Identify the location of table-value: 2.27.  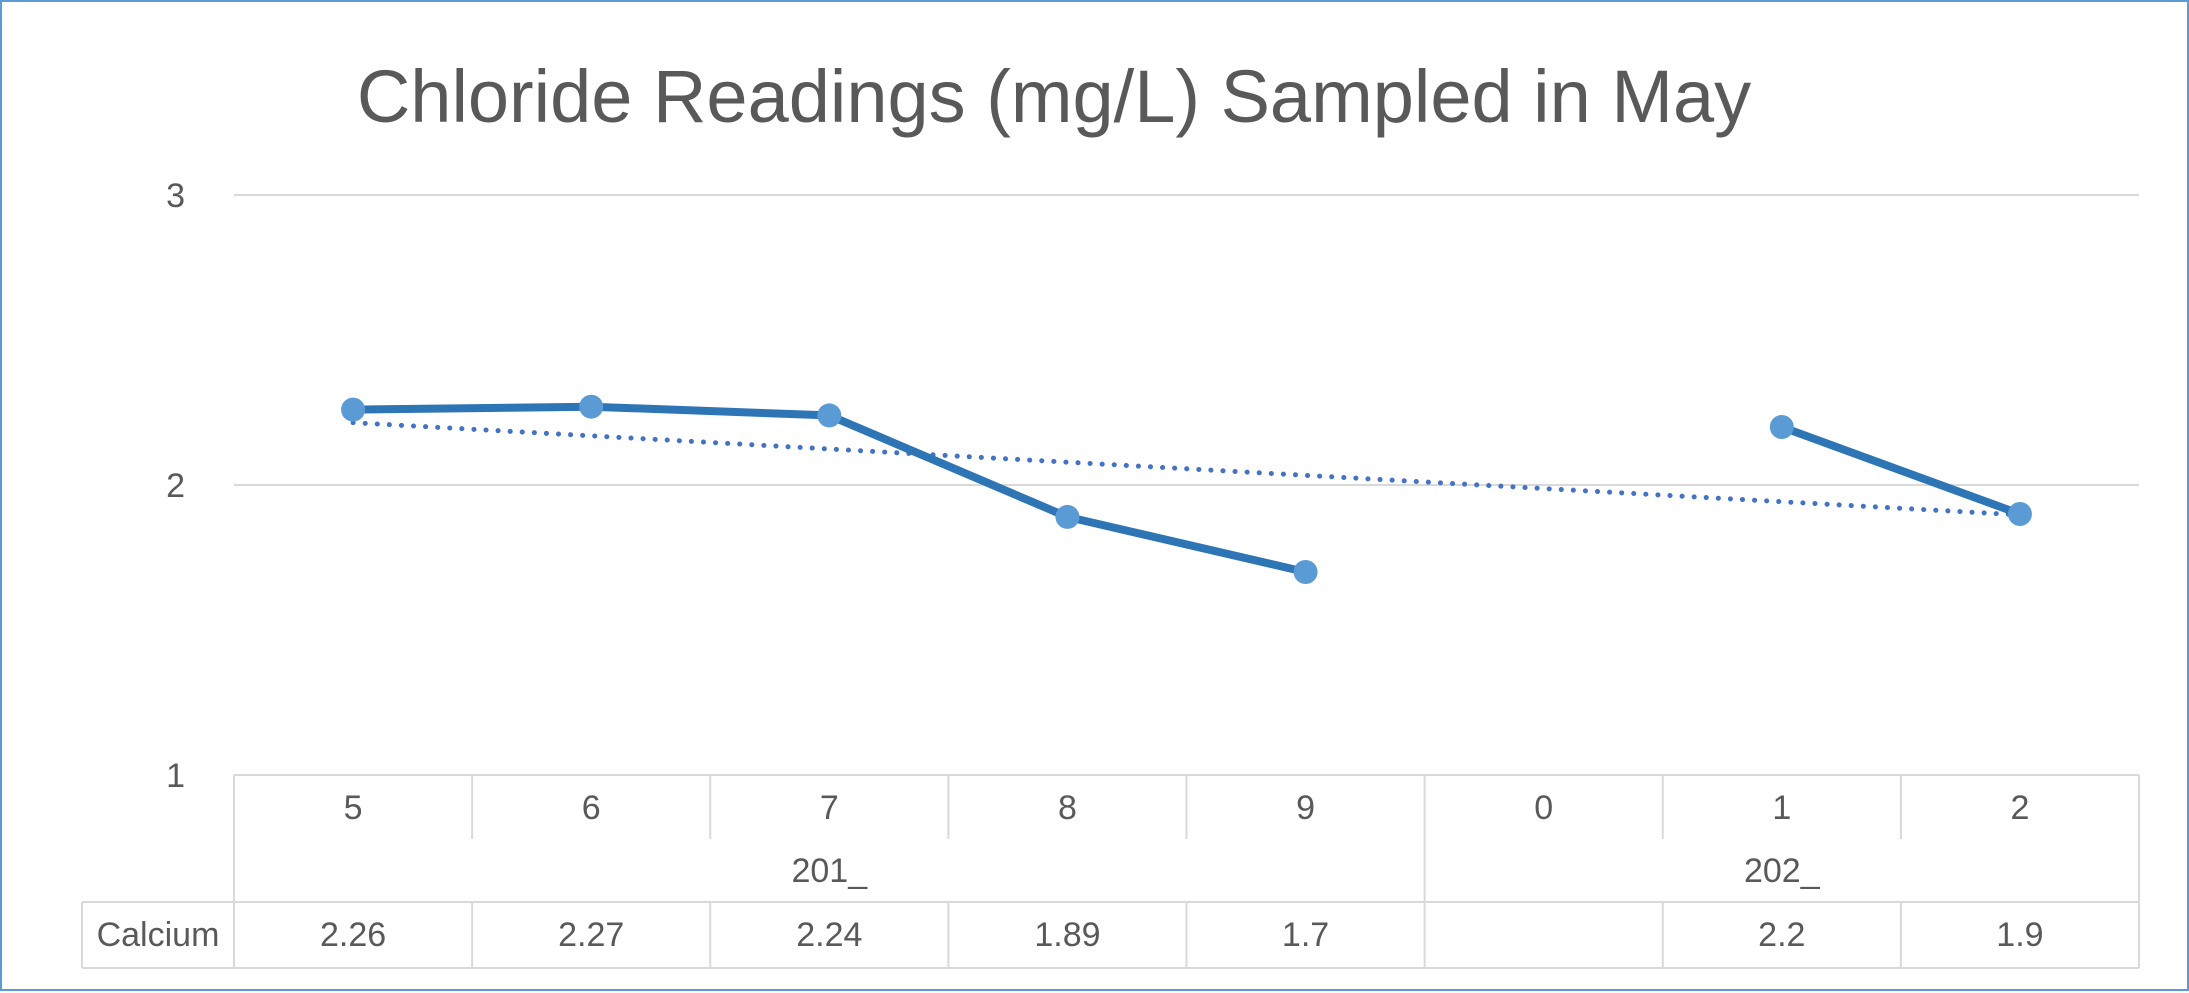
(591, 935).